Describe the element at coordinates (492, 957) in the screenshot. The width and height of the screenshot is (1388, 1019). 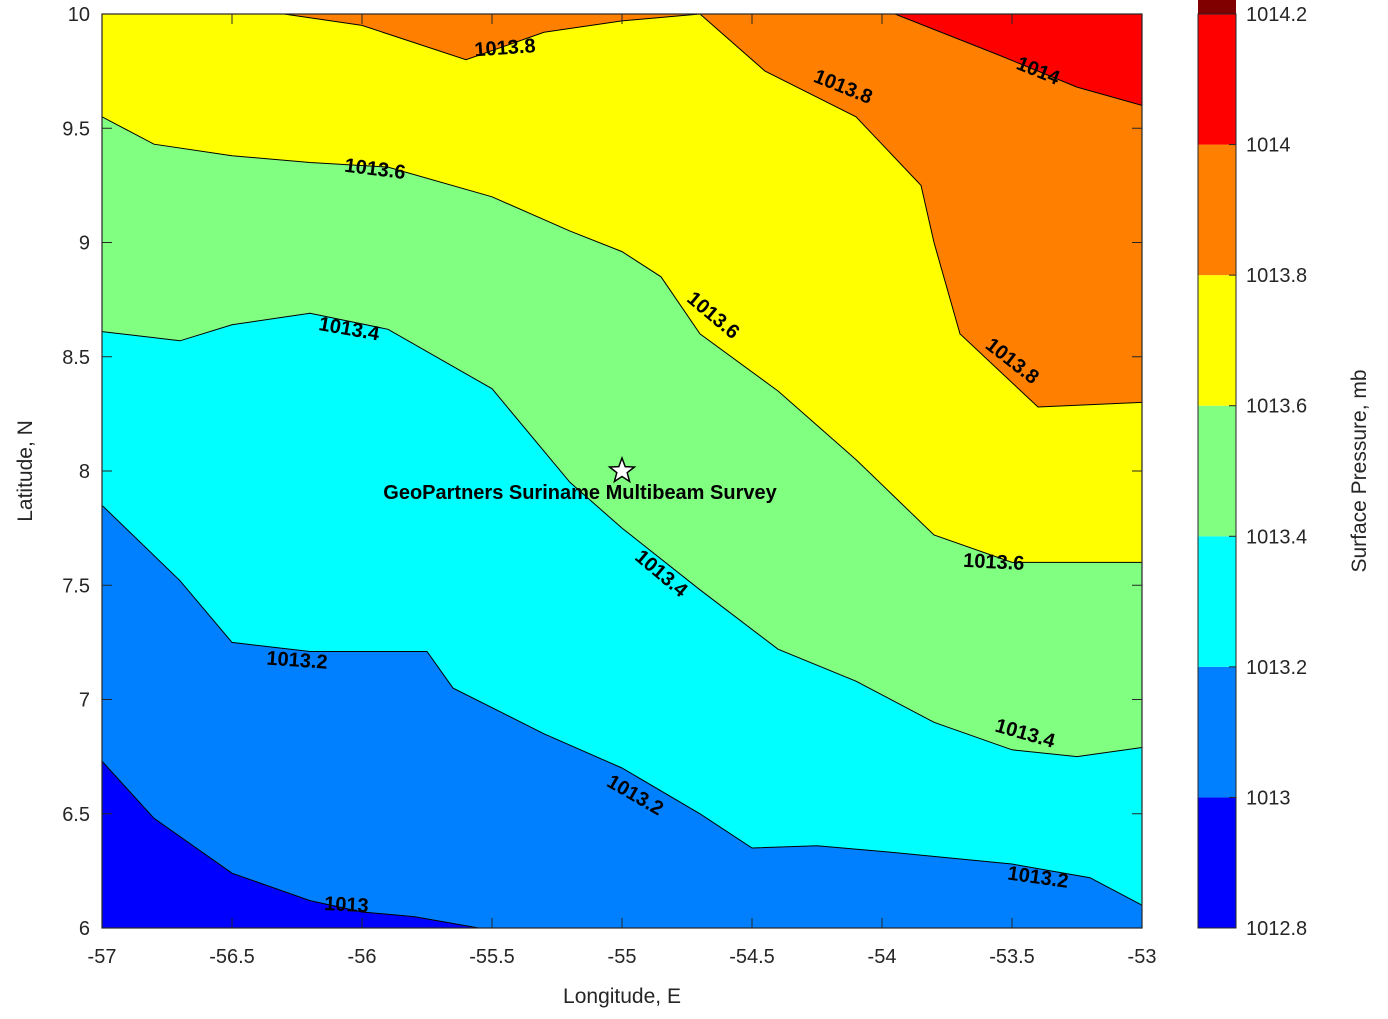
I see `x-tick-label: -55.5` at that location.